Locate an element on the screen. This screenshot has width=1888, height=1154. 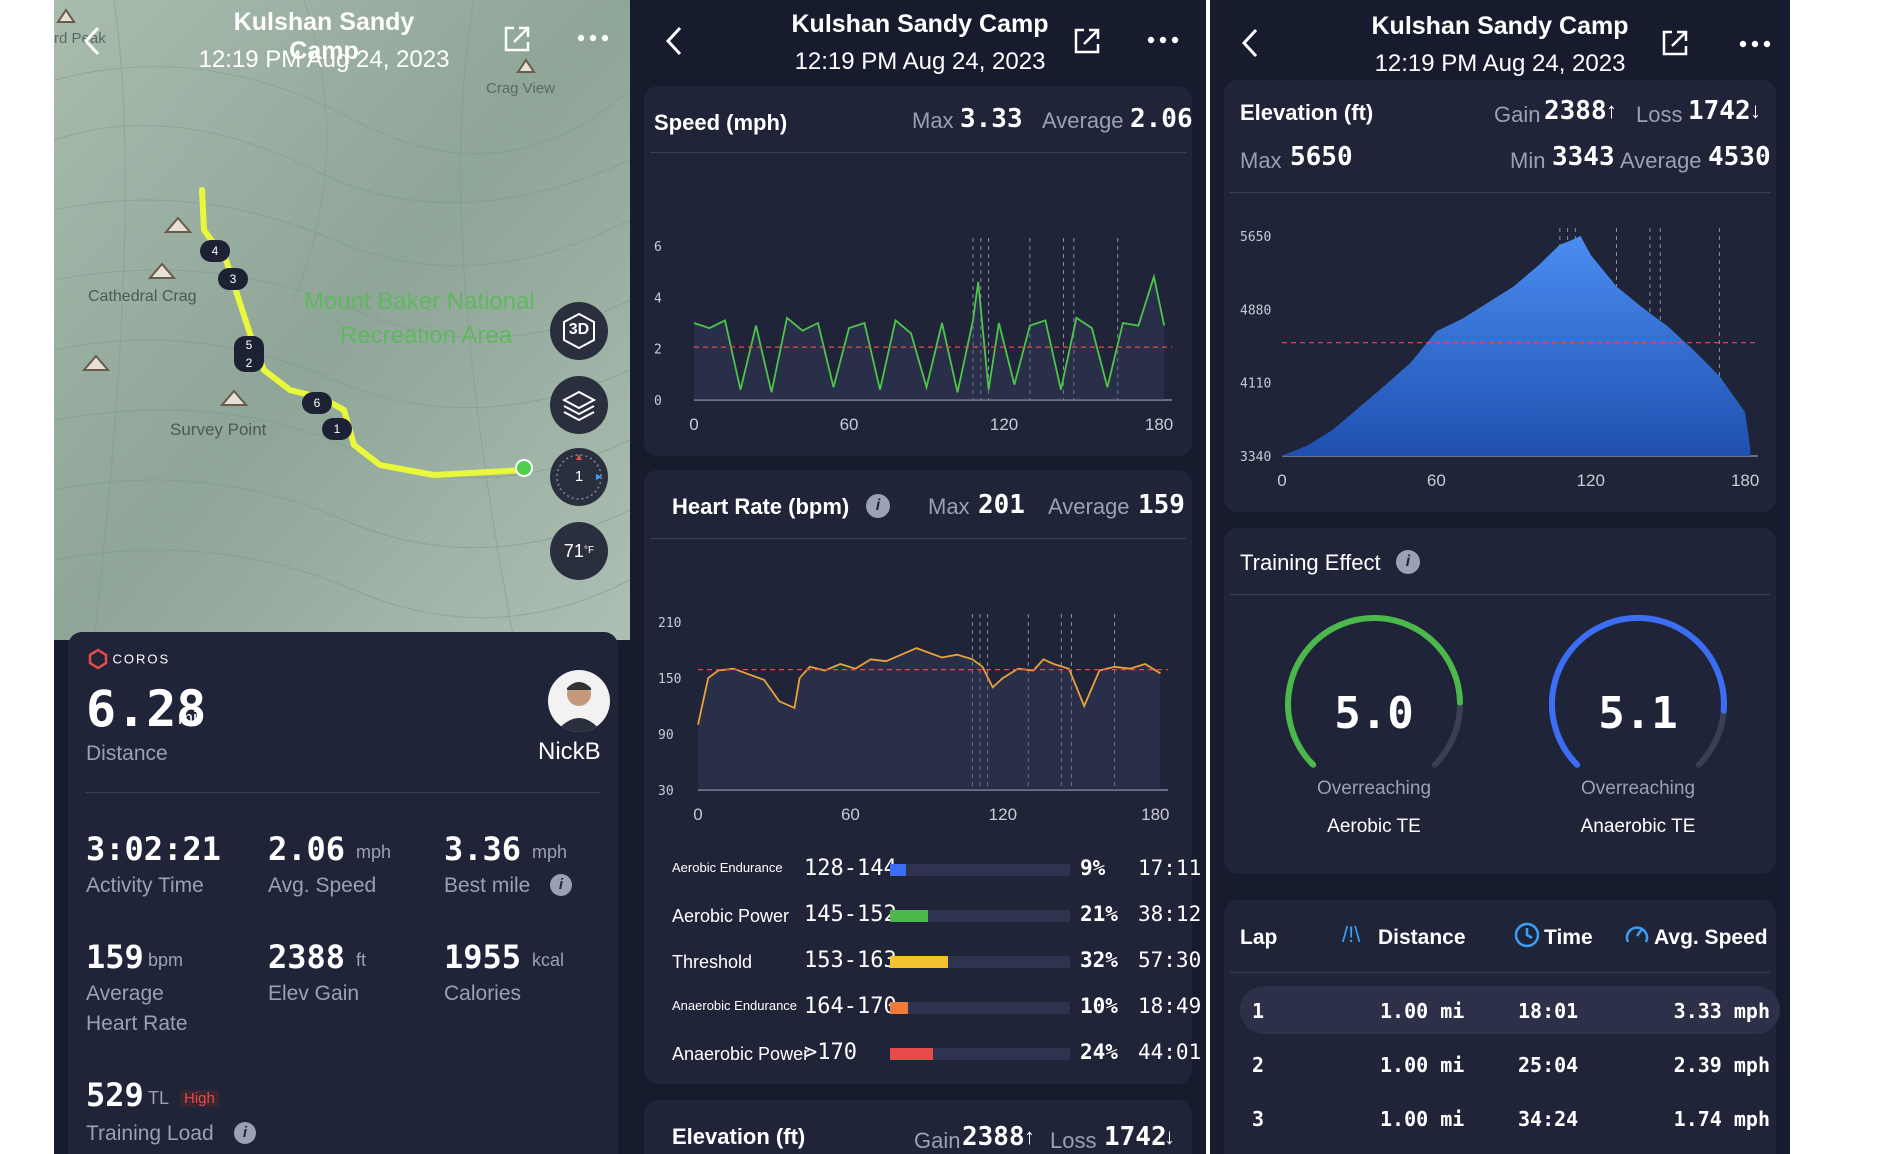
map-lap-marker: 1 is located at coordinates (337, 429).